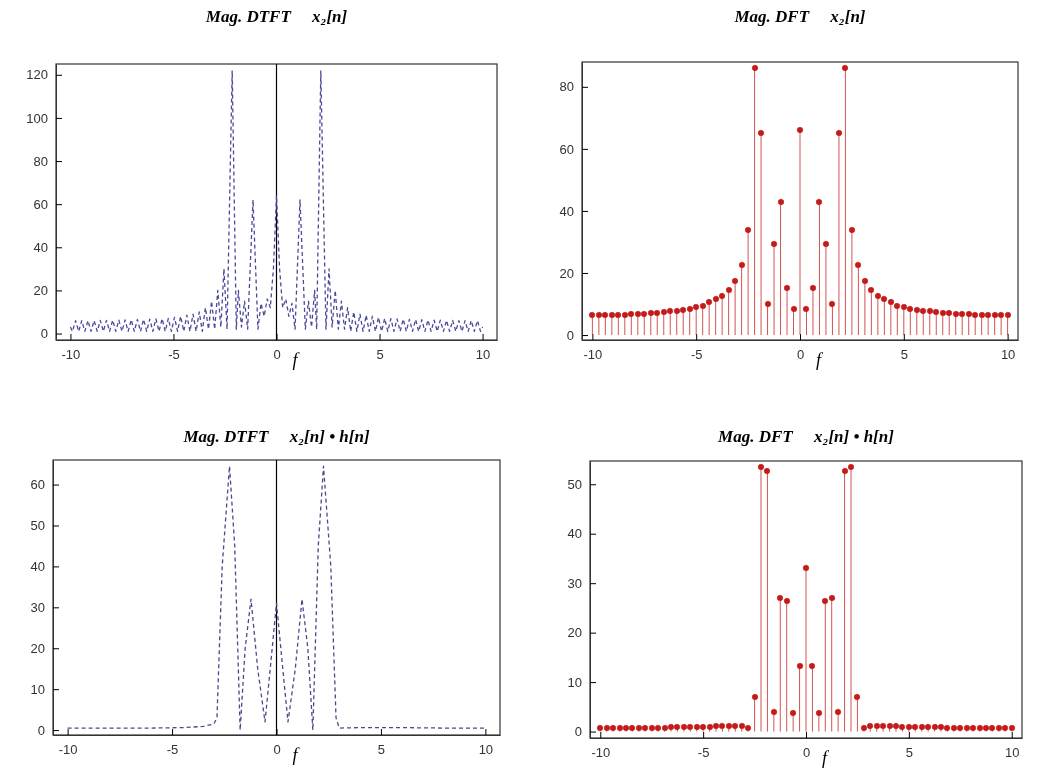  What do you see at coordinates (806, 436) in the screenshot?
I see `chart-title: Mag. DFT x₂[n] • h[n]` at bounding box center [806, 436].